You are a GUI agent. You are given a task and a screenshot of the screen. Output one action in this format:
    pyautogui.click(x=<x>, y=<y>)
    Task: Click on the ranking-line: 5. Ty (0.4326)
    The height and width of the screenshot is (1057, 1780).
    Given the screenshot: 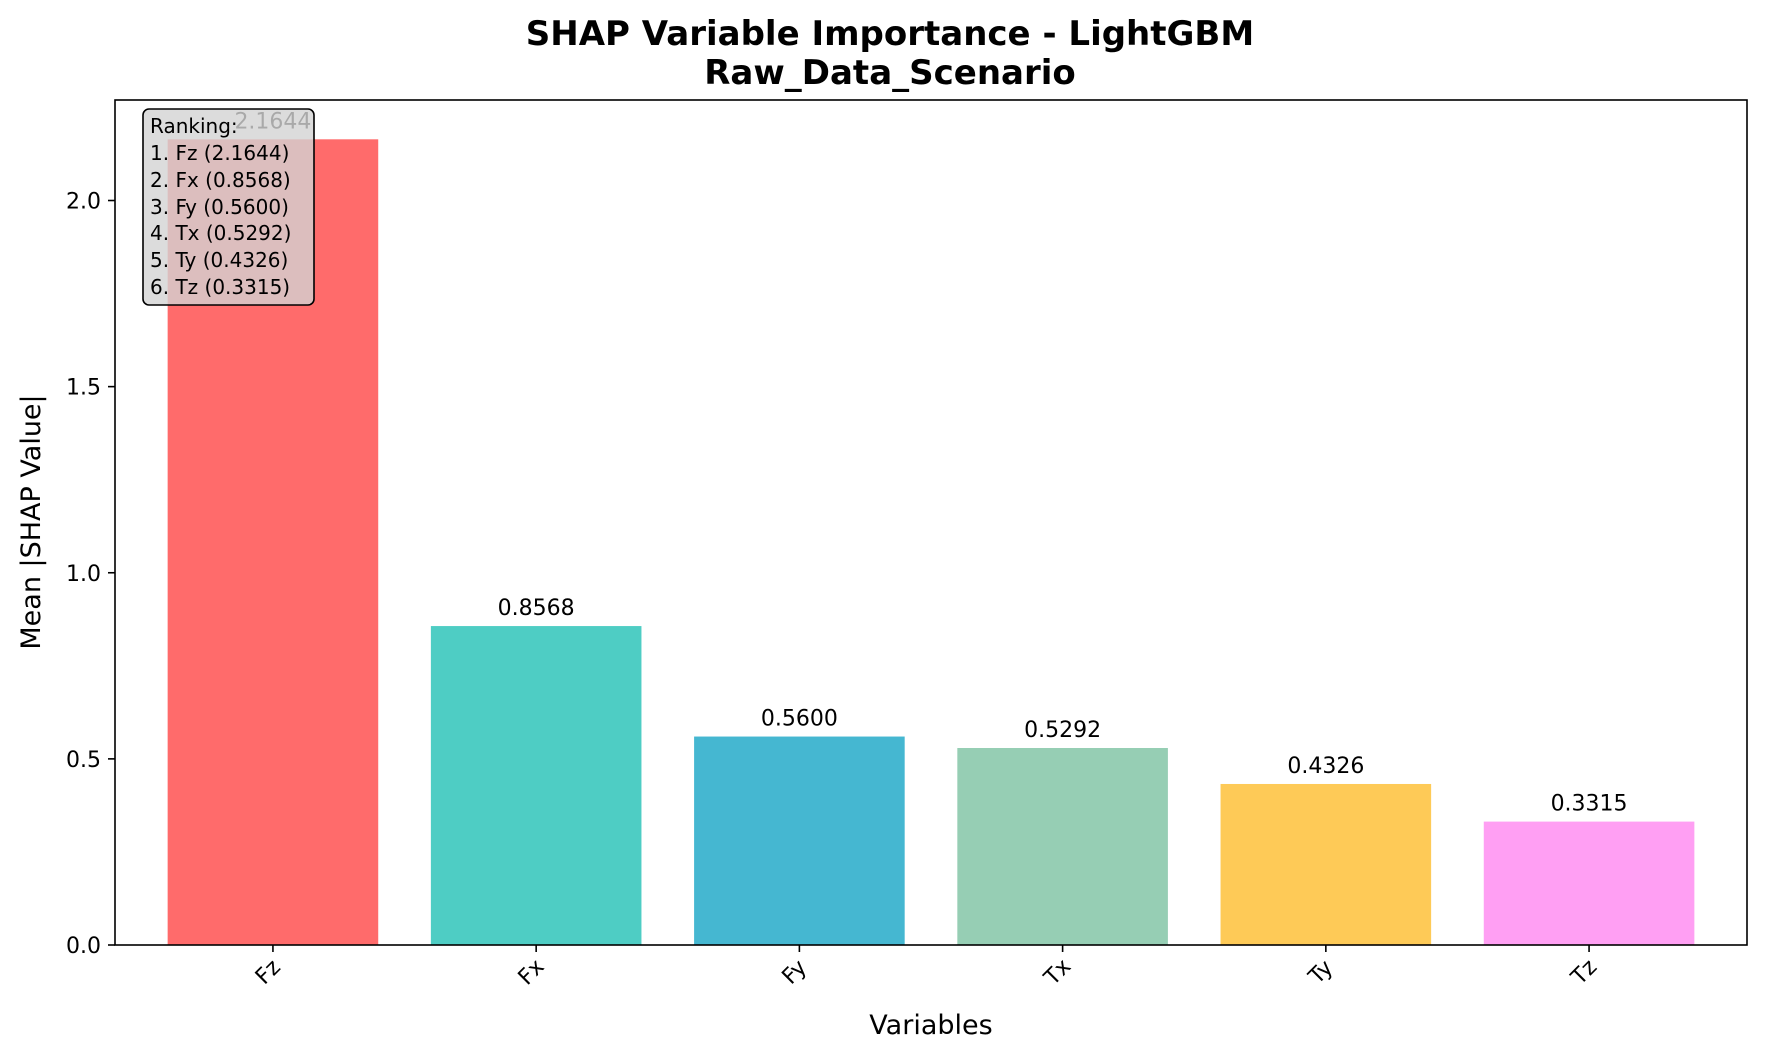 What is the action you would take?
    pyautogui.click(x=219, y=260)
    